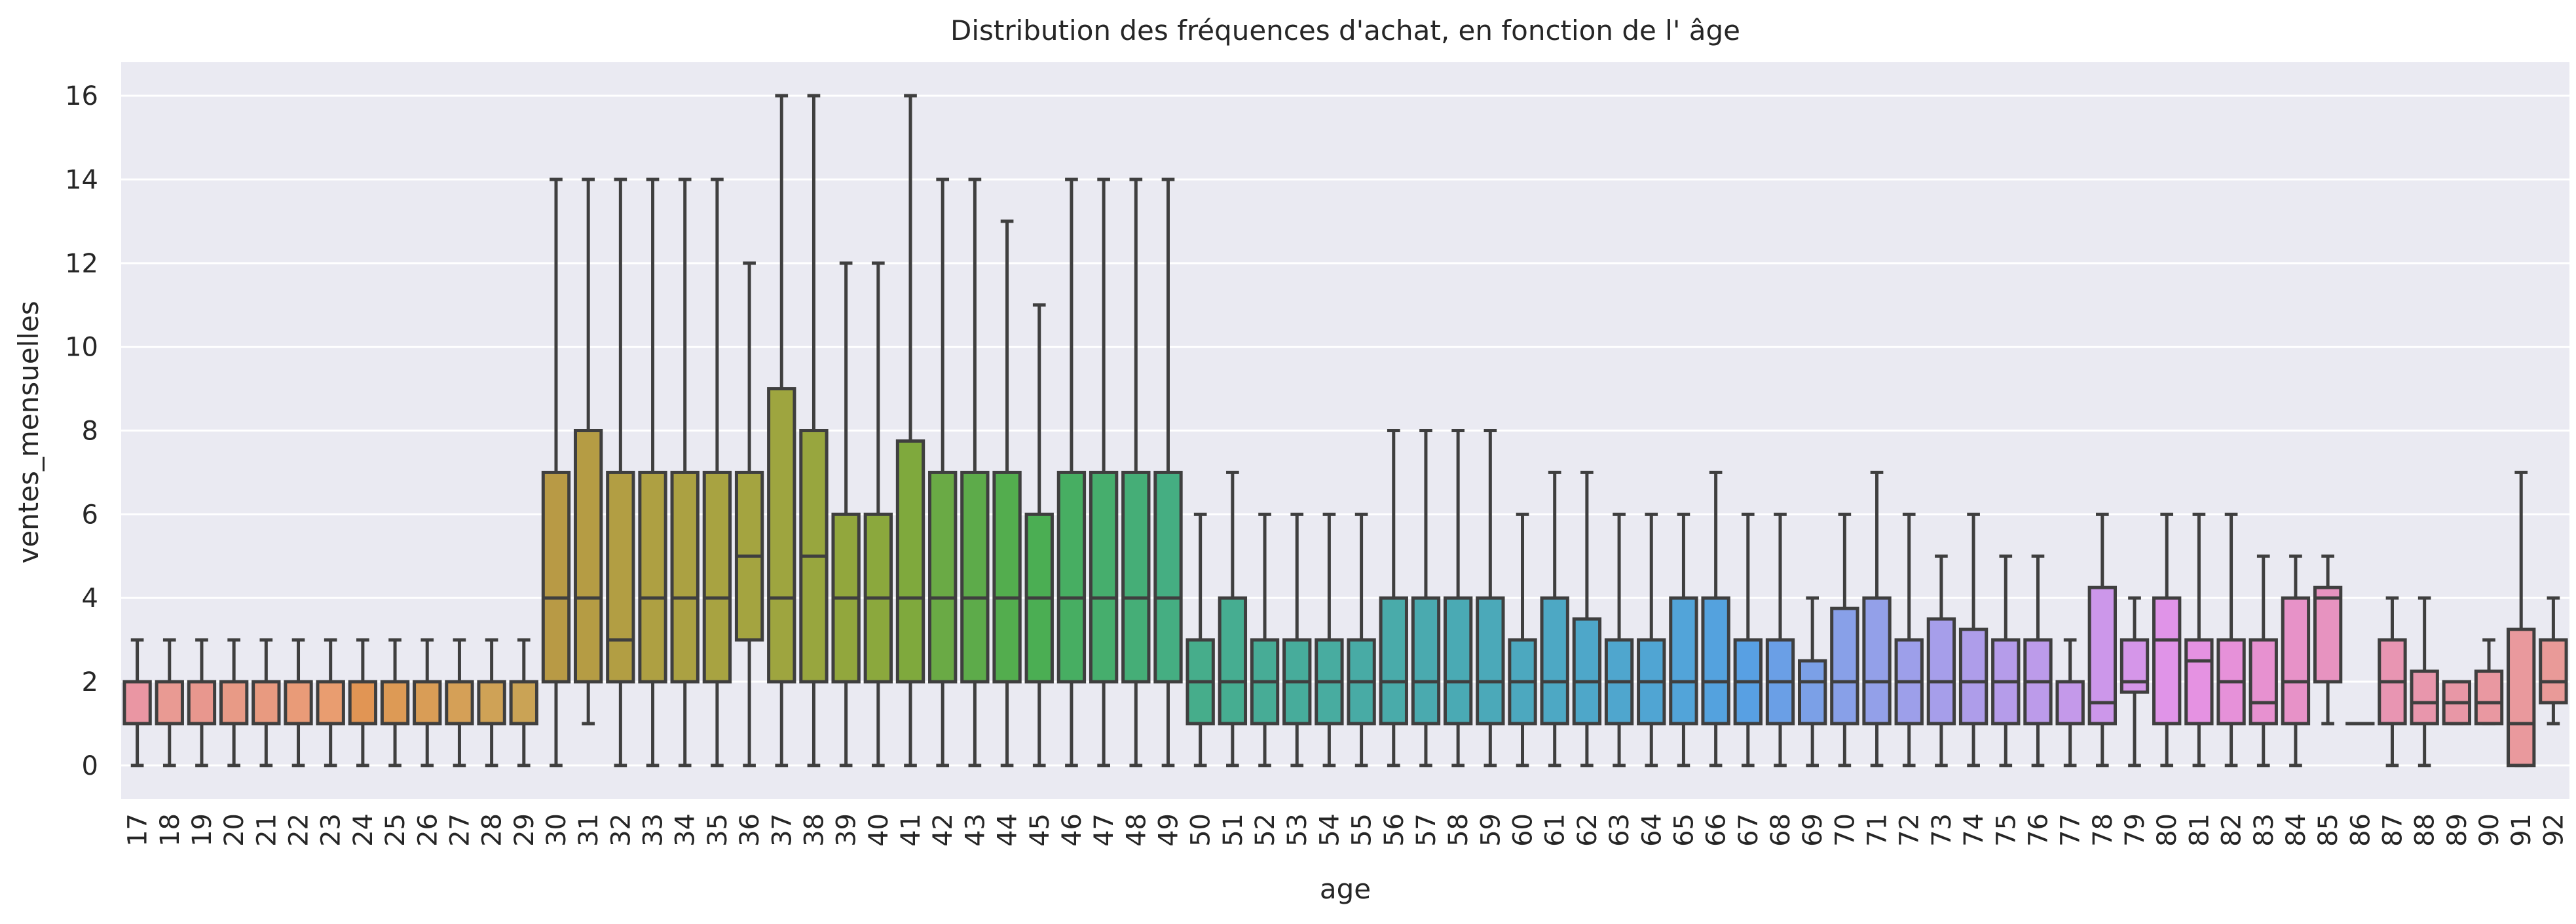  I want to click on x-tick-label: 61, so click(1555, 830).